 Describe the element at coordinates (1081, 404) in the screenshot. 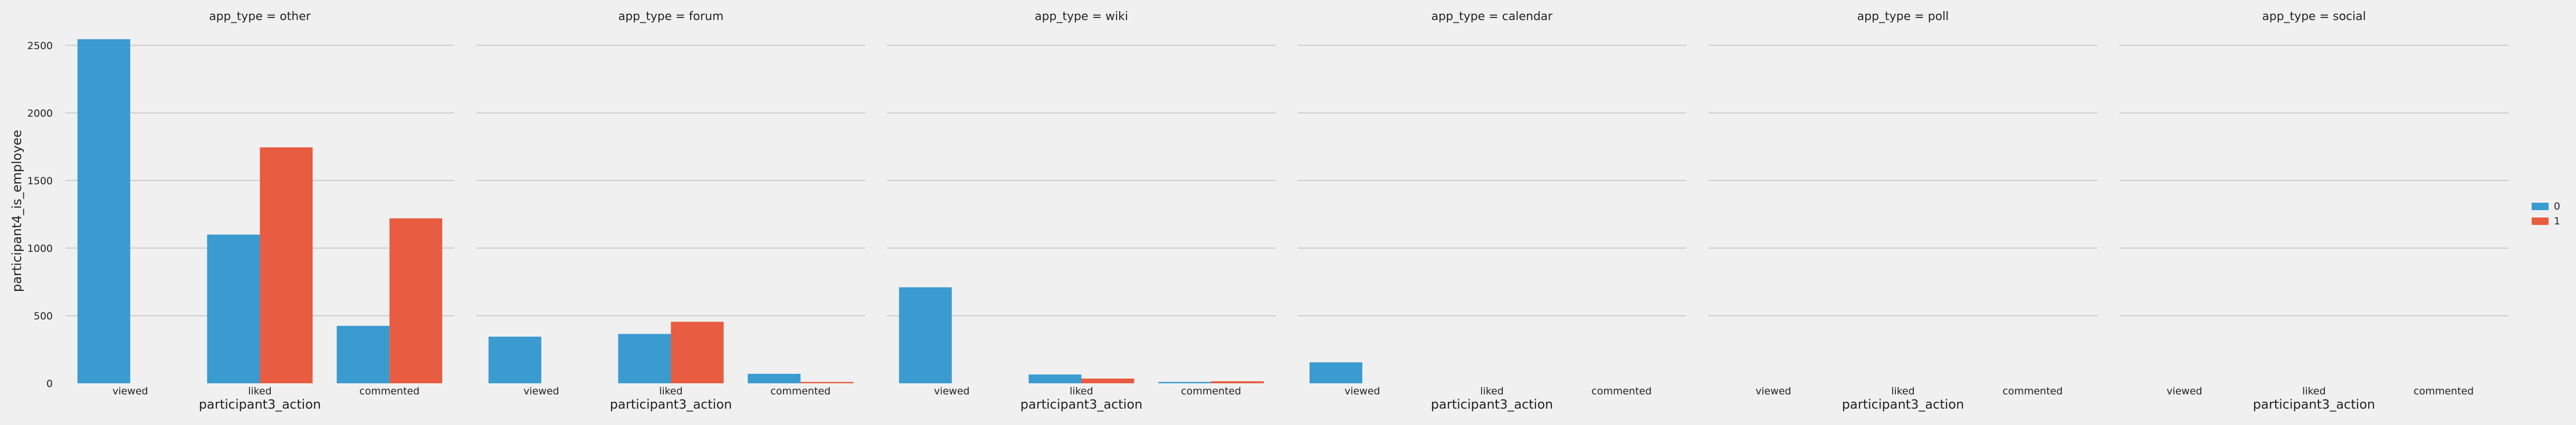

I see `x-axis-label-3: participant3_action` at that location.